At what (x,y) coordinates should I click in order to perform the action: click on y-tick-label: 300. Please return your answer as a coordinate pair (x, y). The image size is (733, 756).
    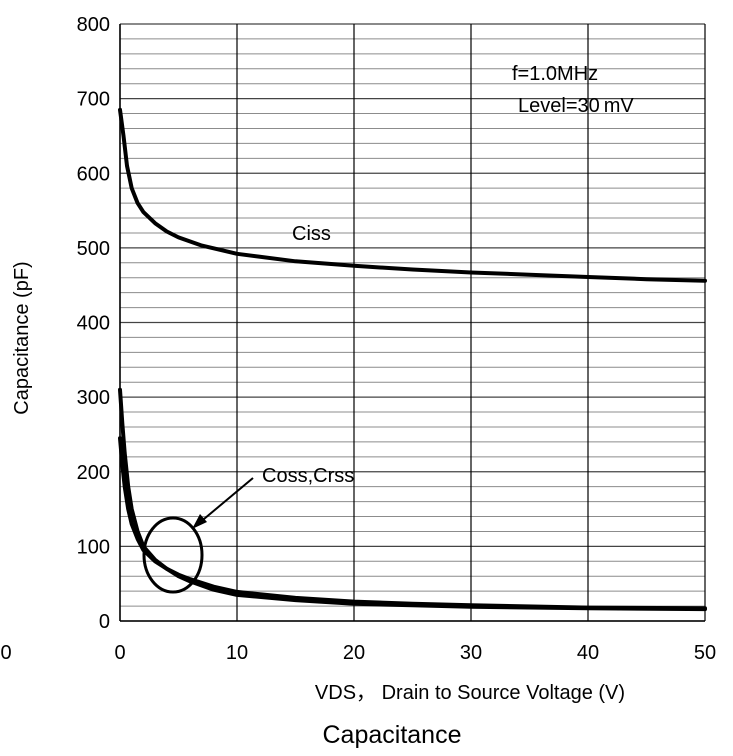
    Looking at the image, I should click on (93, 398).